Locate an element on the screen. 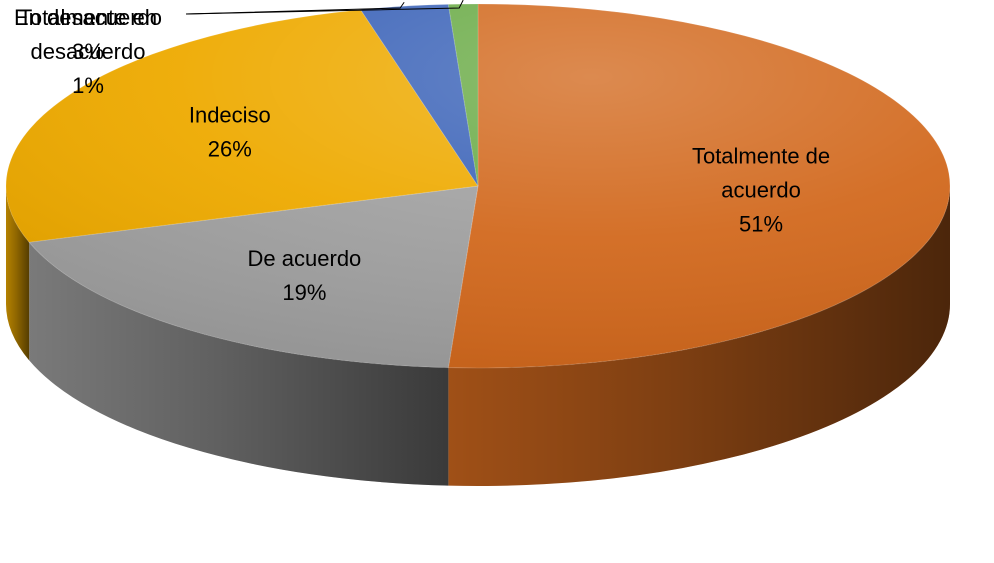  data-label-en-desacuerdo: En desacuerdo 3% is located at coordinates (88, 34).